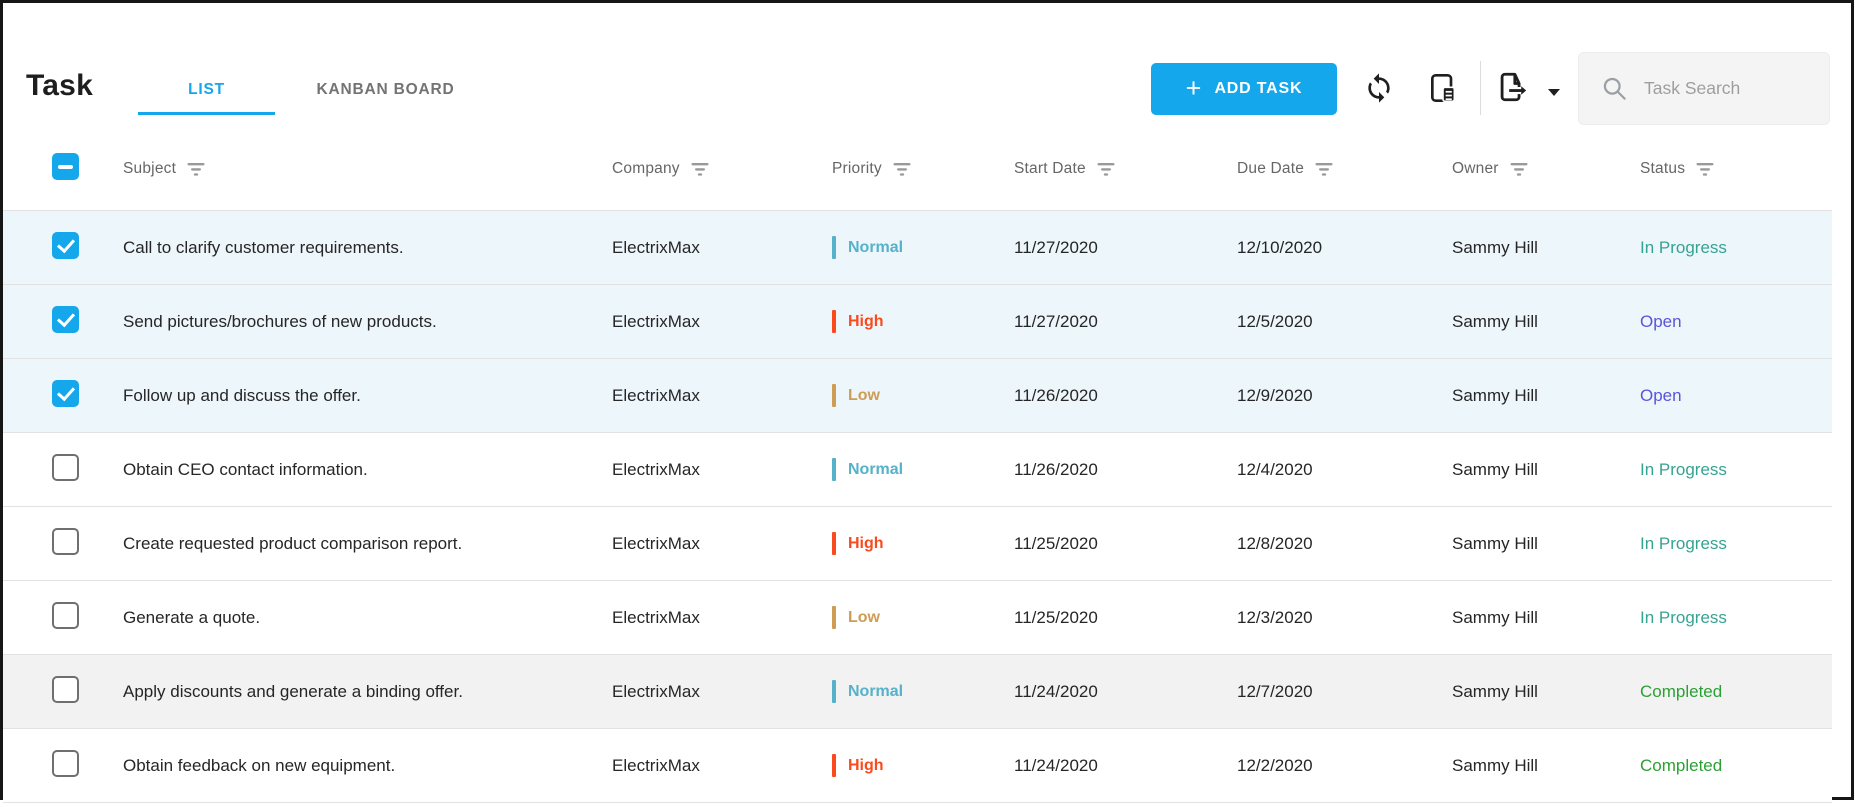 This screenshot has height=803, width=1854. What do you see at coordinates (1125, 169) in the screenshot?
I see `column-header-start-date: Start Date` at bounding box center [1125, 169].